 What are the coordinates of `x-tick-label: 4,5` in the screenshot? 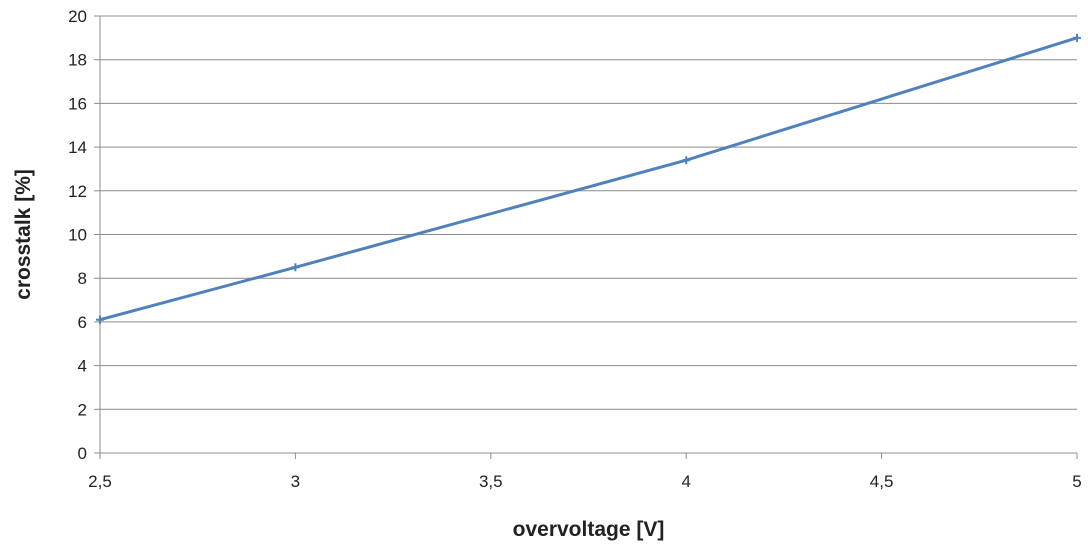 It's located at (882, 481).